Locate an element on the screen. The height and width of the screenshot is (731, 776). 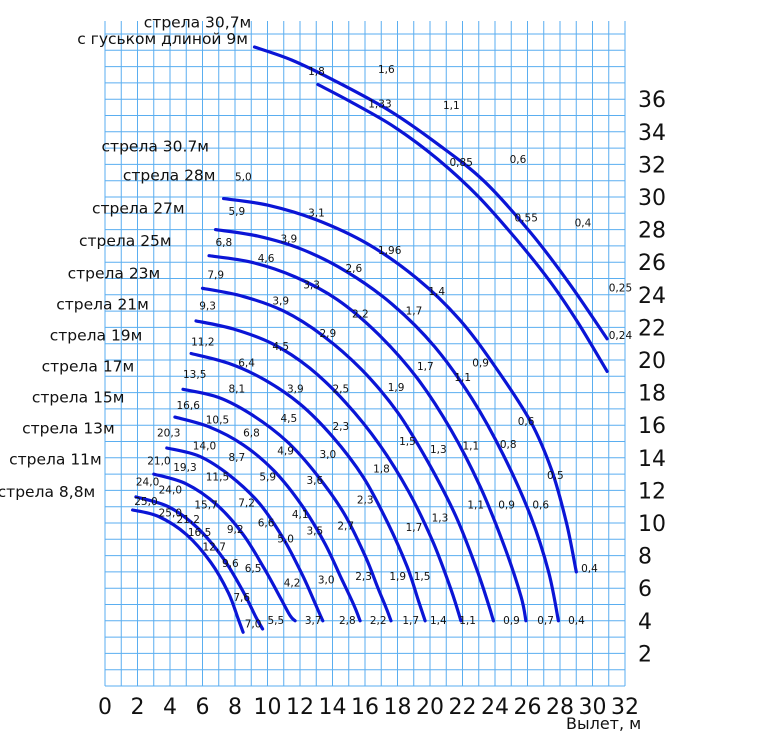
load-label: 19,3 is located at coordinates (184, 468).